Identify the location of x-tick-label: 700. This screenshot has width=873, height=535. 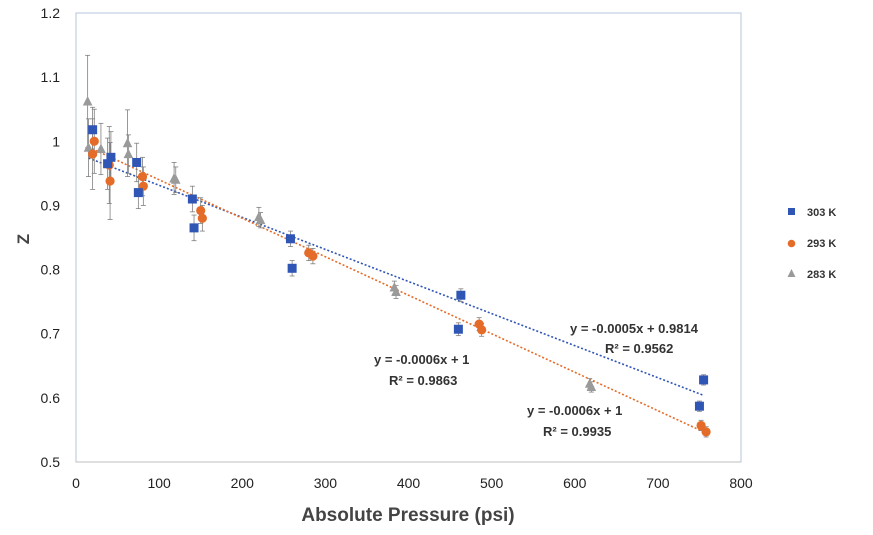
(658, 483).